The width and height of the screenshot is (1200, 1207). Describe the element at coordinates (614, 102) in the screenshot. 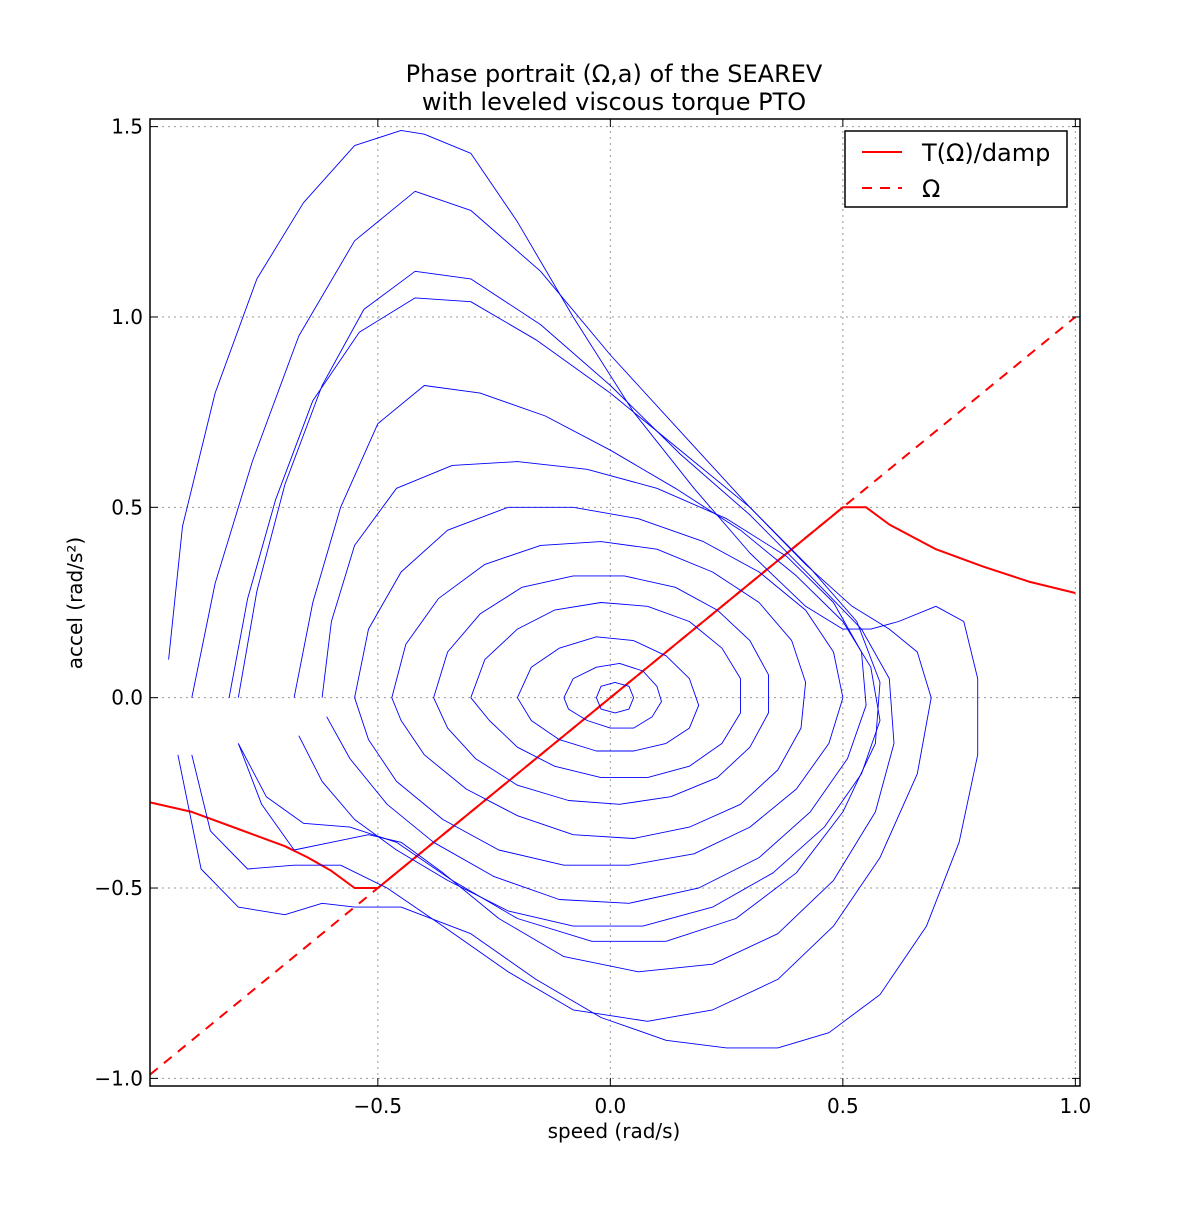

I see `chart-subtitle: with leveled viscous torque PTO` at that location.